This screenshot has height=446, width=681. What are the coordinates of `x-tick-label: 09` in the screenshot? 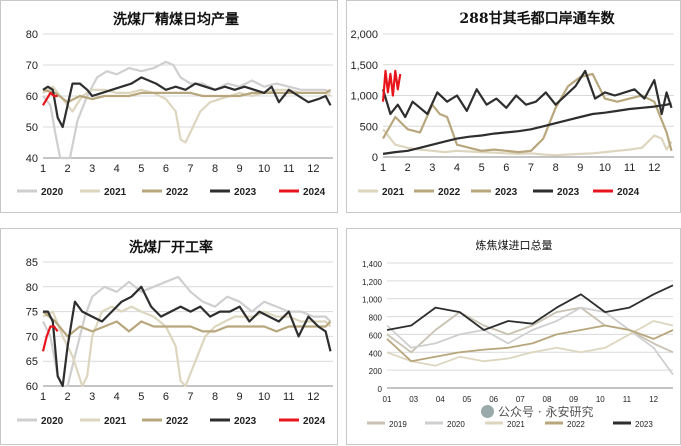 It's located at (573, 399).